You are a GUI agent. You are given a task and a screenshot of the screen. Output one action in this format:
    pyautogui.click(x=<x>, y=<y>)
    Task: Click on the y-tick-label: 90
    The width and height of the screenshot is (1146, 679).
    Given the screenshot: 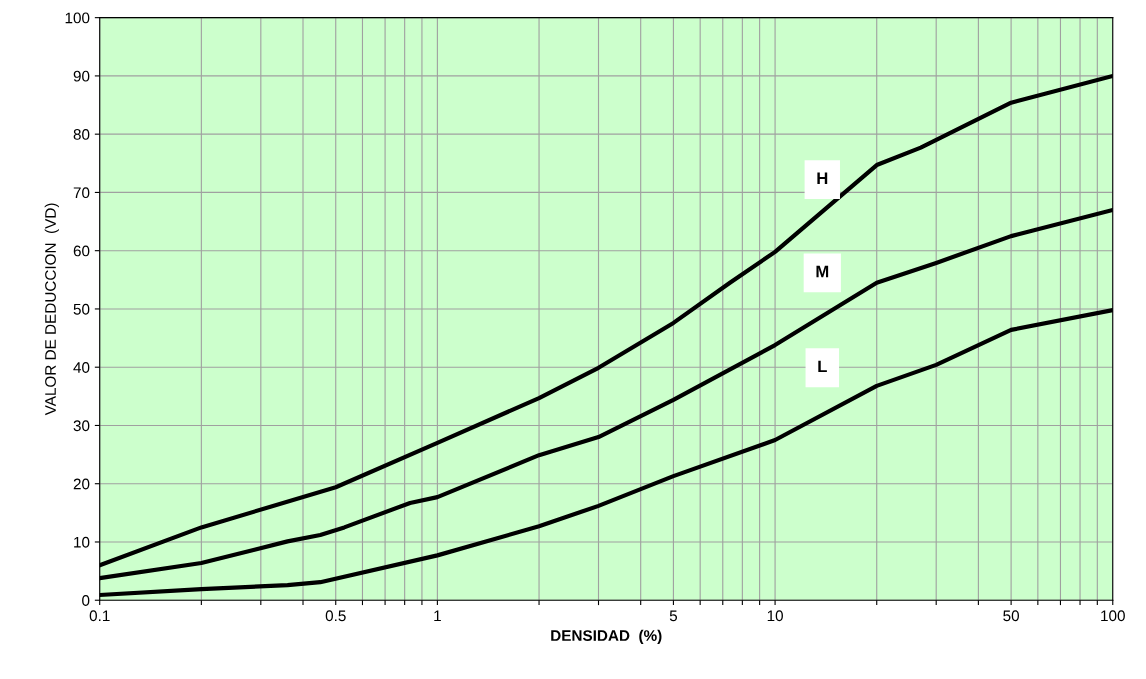 What is the action you would take?
    pyautogui.click(x=81, y=76)
    